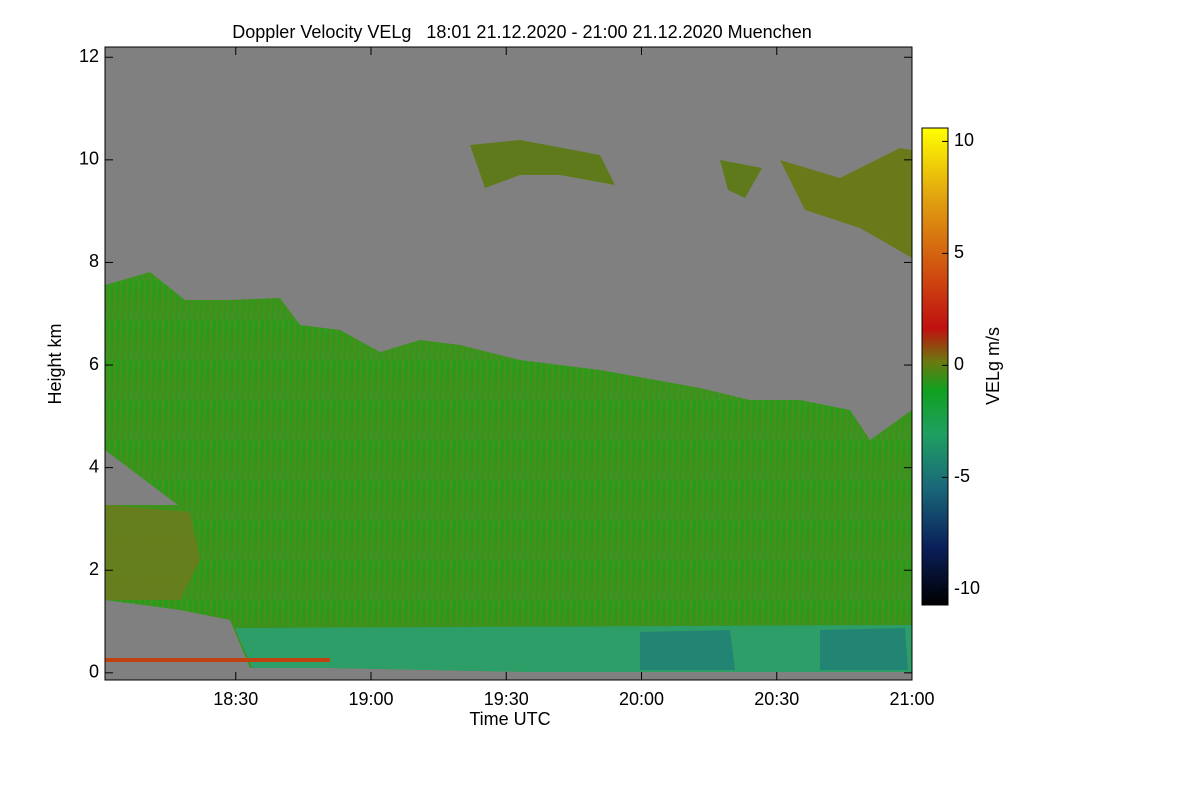  Describe the element at coordinates (911, 699) in the screenshot. I see `x-tick-label: 21:00` at that location.